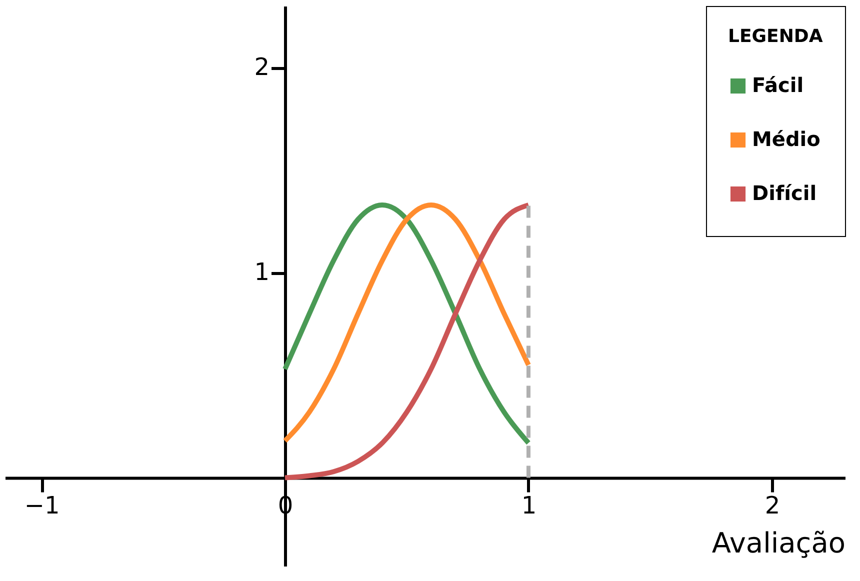 The image size is (860, 581). Describe the element at coordinates (42, 505) in the screenshot. I see `x-tick-label: −1` at that location.